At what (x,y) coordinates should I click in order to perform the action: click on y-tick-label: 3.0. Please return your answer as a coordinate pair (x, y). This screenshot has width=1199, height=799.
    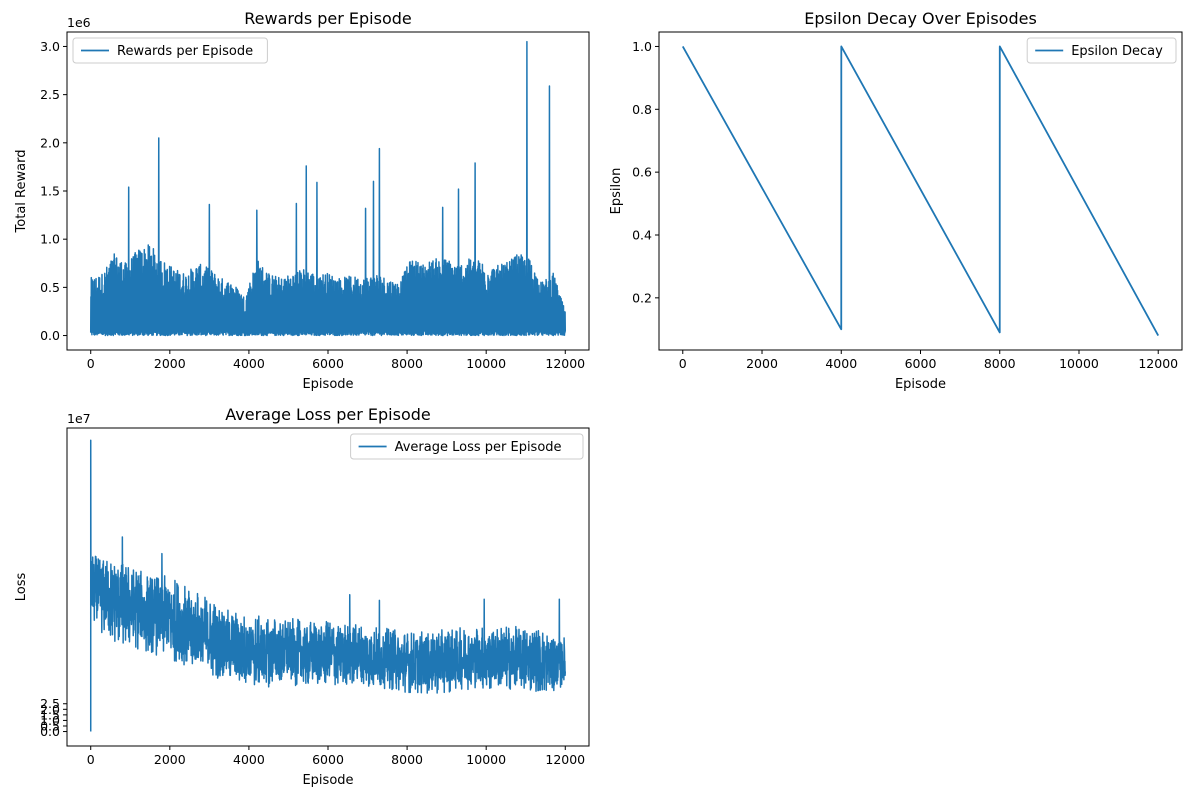
    Looking at the image, I should click on (50, 46).